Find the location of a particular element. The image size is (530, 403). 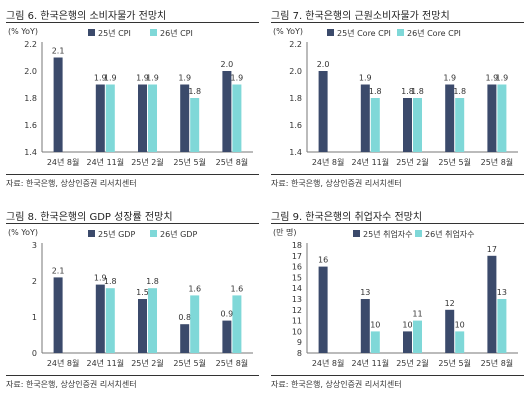

y-tick-label: 1 is located at coordinates (34, 317).